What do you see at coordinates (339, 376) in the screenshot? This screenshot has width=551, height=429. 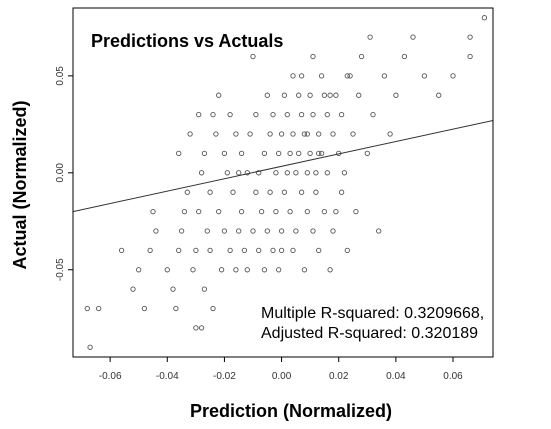 I see `x-tick-label: 0.02` at bounding box center [339, 376].